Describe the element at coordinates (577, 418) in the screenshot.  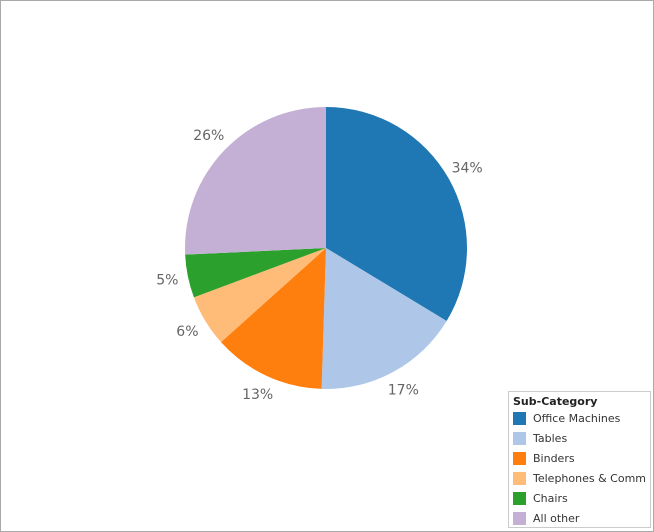
I see `legend-label: Office Machines` at that location.